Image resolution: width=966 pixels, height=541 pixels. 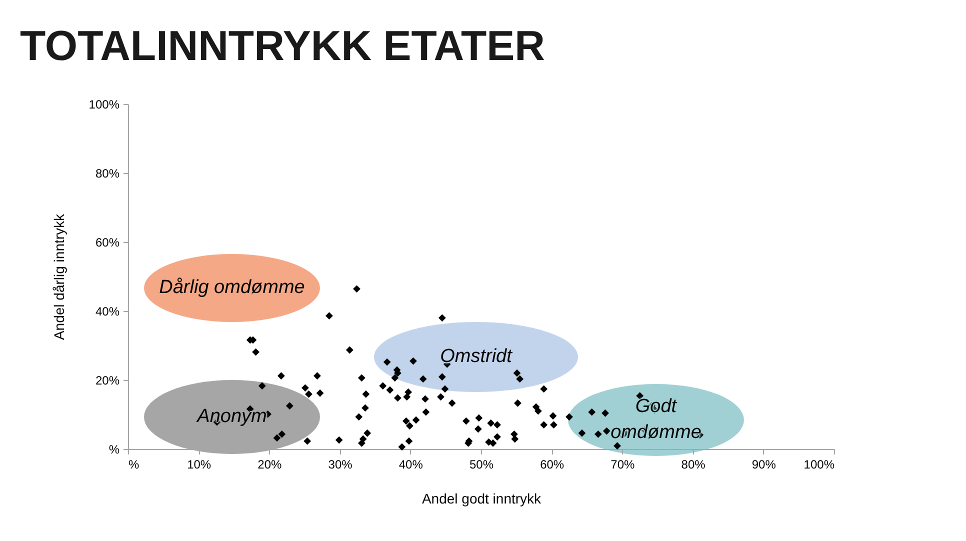 What do you see at coordinates (411, 465) in the screenshot?
I see `x-tick-label: 40%` at bounding box center [411, 465].